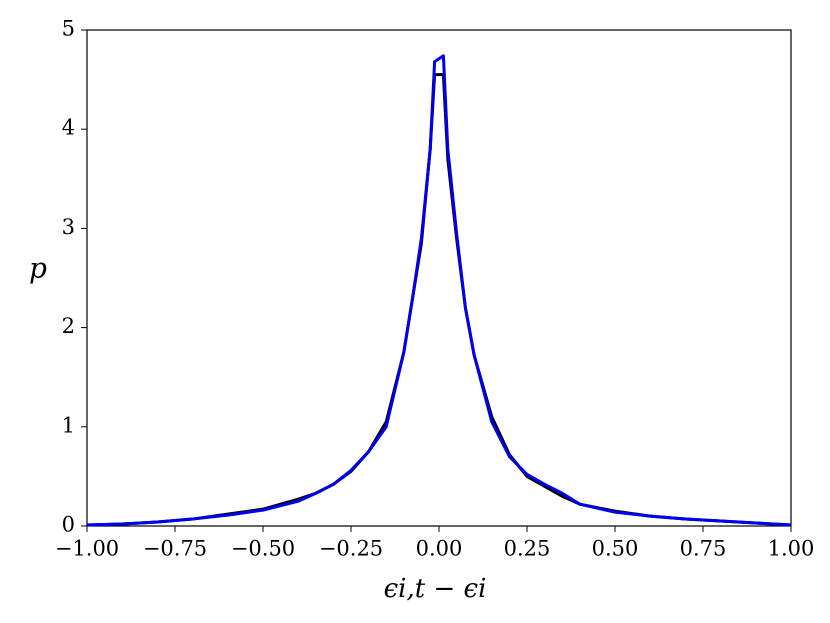  I want to click on x-tick-label: 0.75, so click(703, 549).